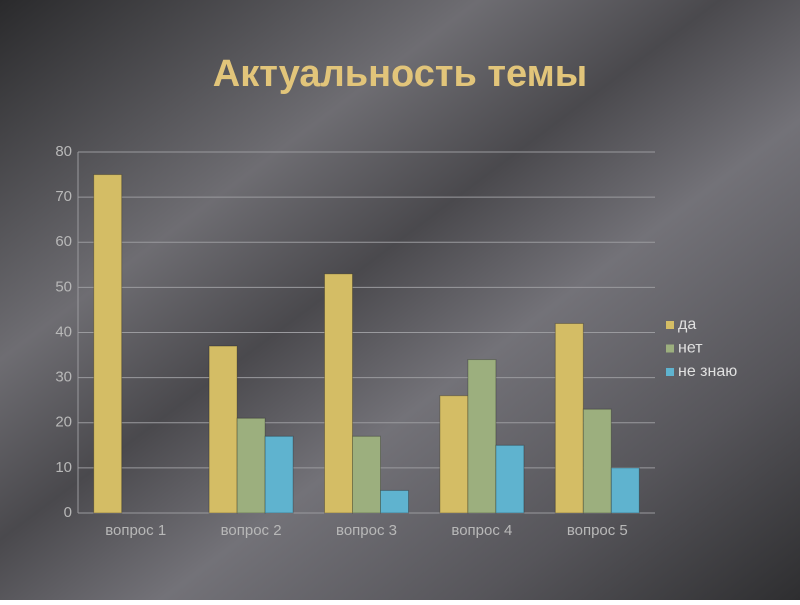 Image resolution: width=800 pixels, height=605 pixels. I want to click on y-tick-label: 80, so click(63, 151).